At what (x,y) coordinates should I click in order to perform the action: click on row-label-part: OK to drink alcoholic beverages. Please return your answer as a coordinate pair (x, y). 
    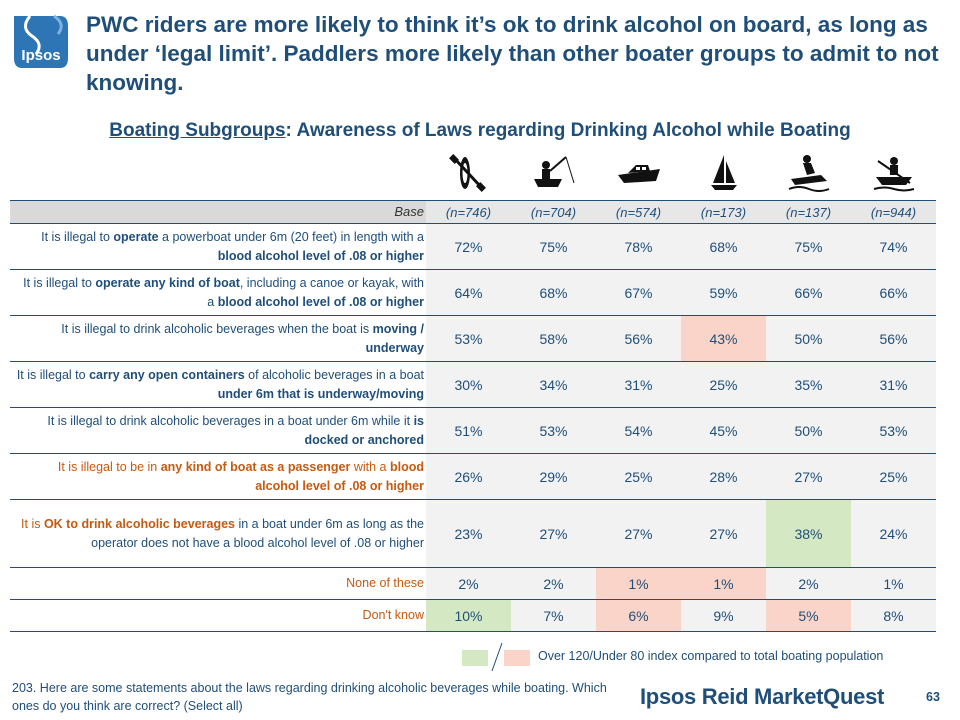
    Looking at the image, I should click on (139, 523).